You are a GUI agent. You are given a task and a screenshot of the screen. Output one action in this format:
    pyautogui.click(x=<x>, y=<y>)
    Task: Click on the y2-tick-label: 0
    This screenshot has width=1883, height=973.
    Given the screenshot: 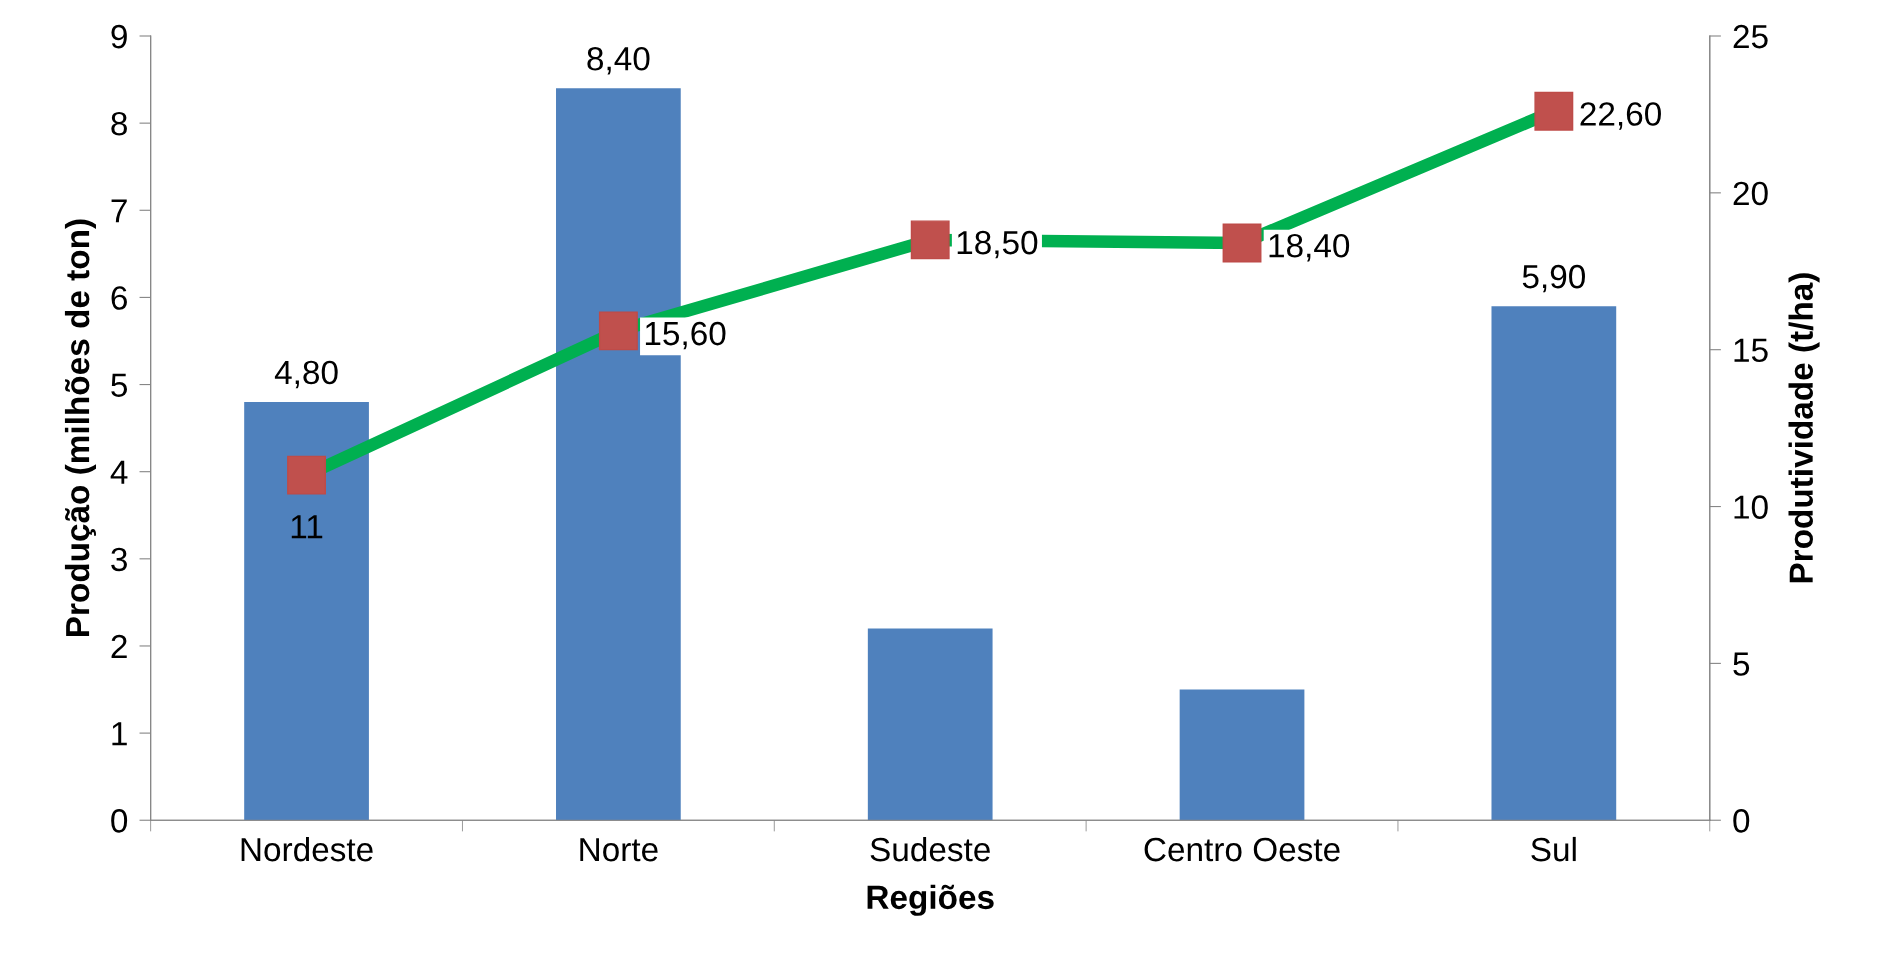 What is the action you would take?
    pyautogui.click(x=1741, y=821)
    